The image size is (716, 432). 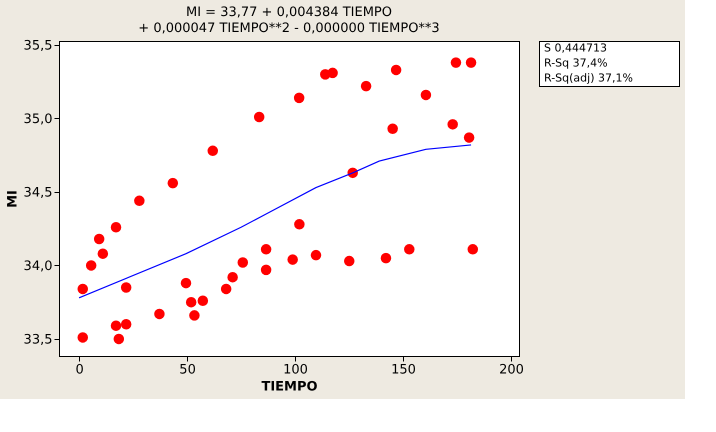 What do you see at coordinates (38, 46) in the screenshot?
I see `y-tick-label: 35,5` at bounding box center [38, 46].